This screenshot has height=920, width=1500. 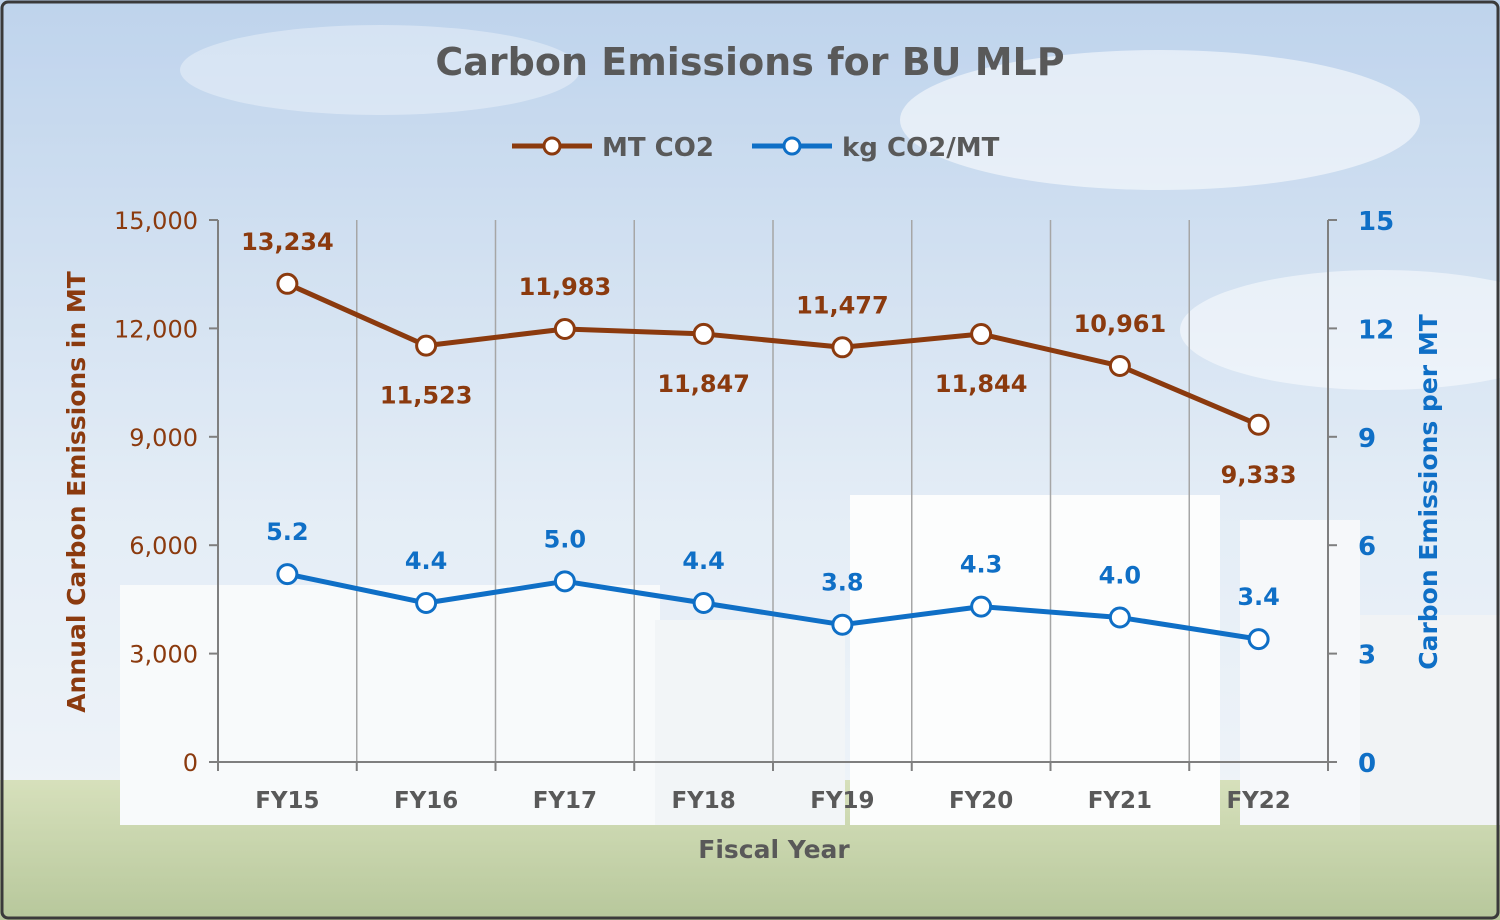 What do you see at coordinates (565, 287) in the screenshot?
I see `data-label: 11,983` at bounding box center [565, 287].